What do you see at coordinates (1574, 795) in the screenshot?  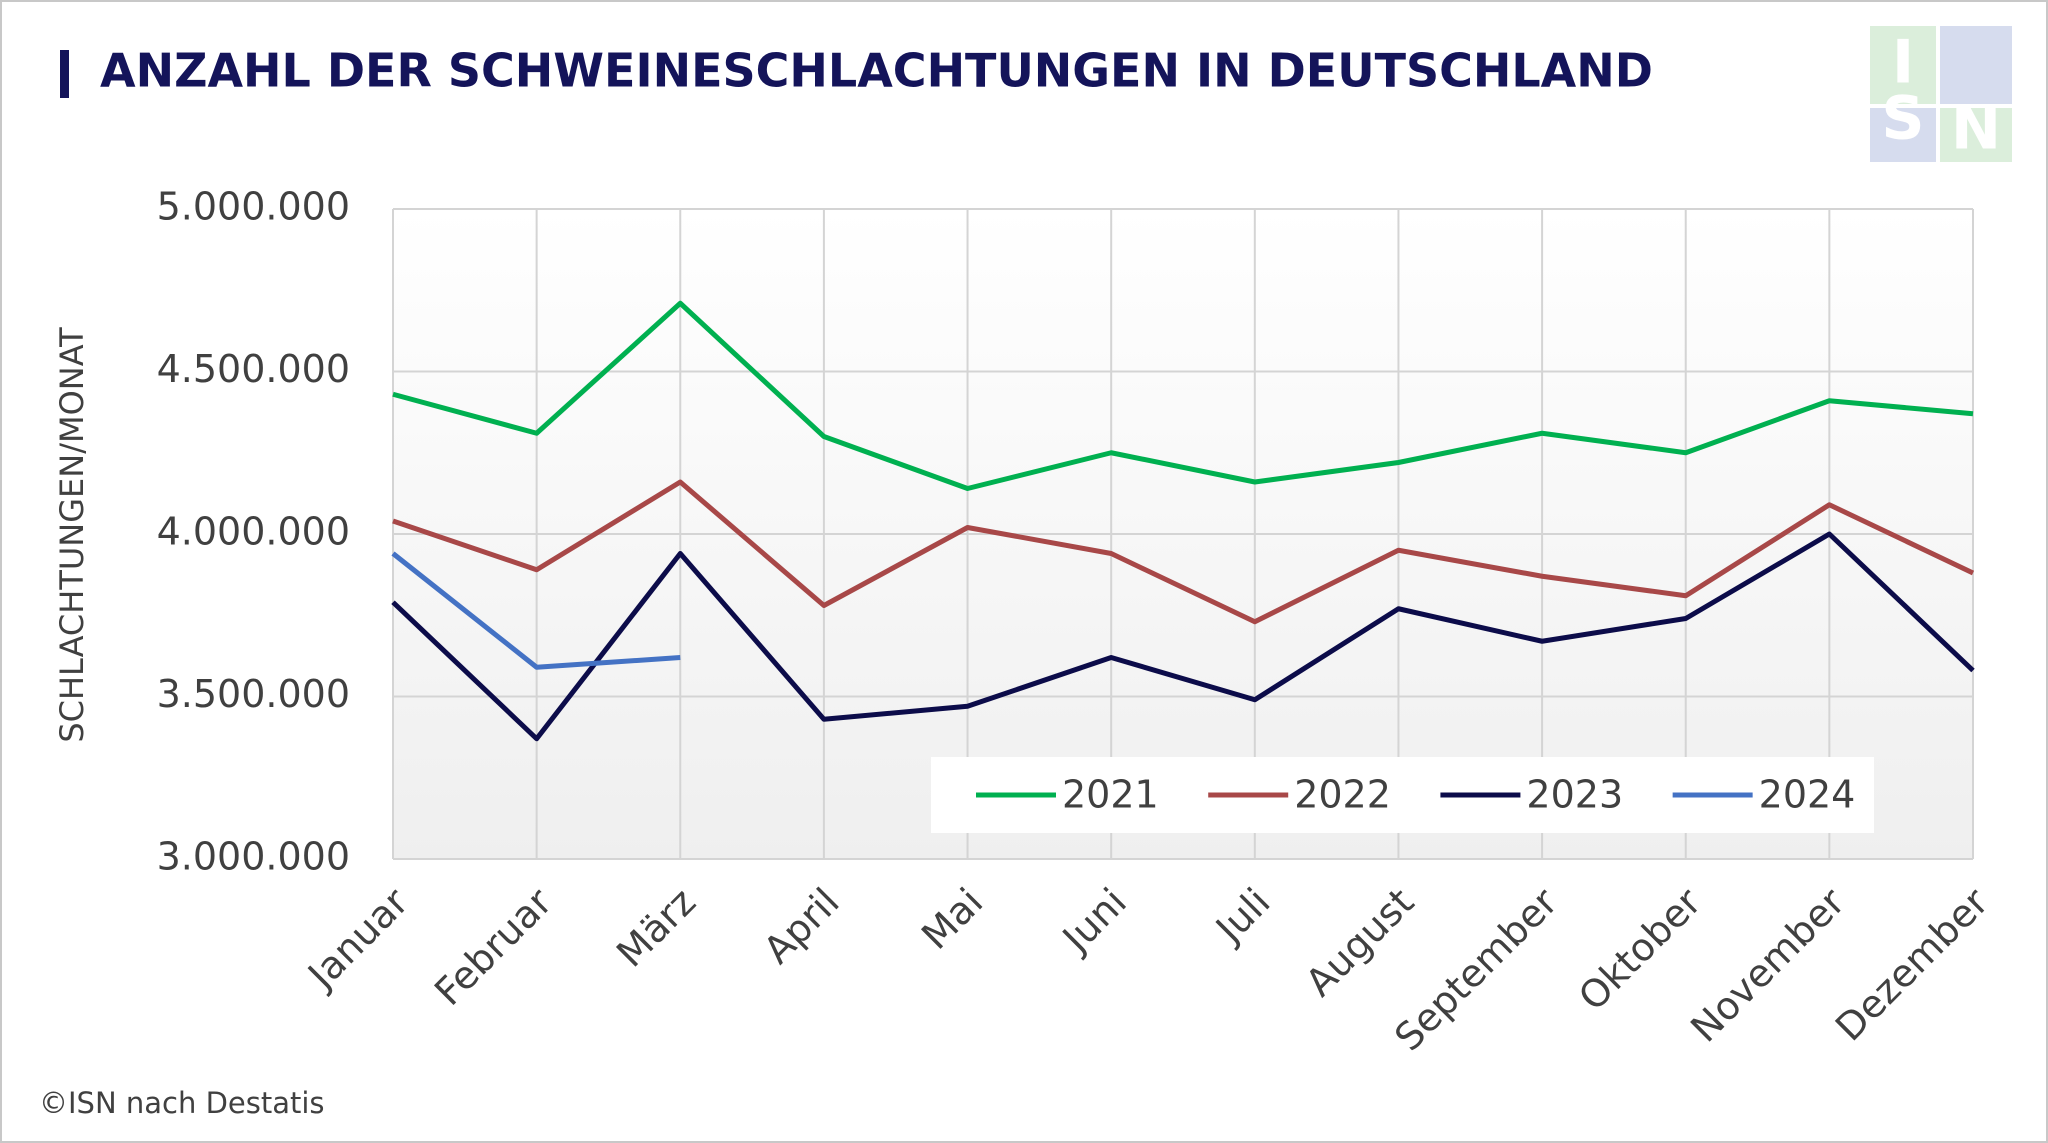 I see `legend-label: 2023` at bounding box center [1574, 795].